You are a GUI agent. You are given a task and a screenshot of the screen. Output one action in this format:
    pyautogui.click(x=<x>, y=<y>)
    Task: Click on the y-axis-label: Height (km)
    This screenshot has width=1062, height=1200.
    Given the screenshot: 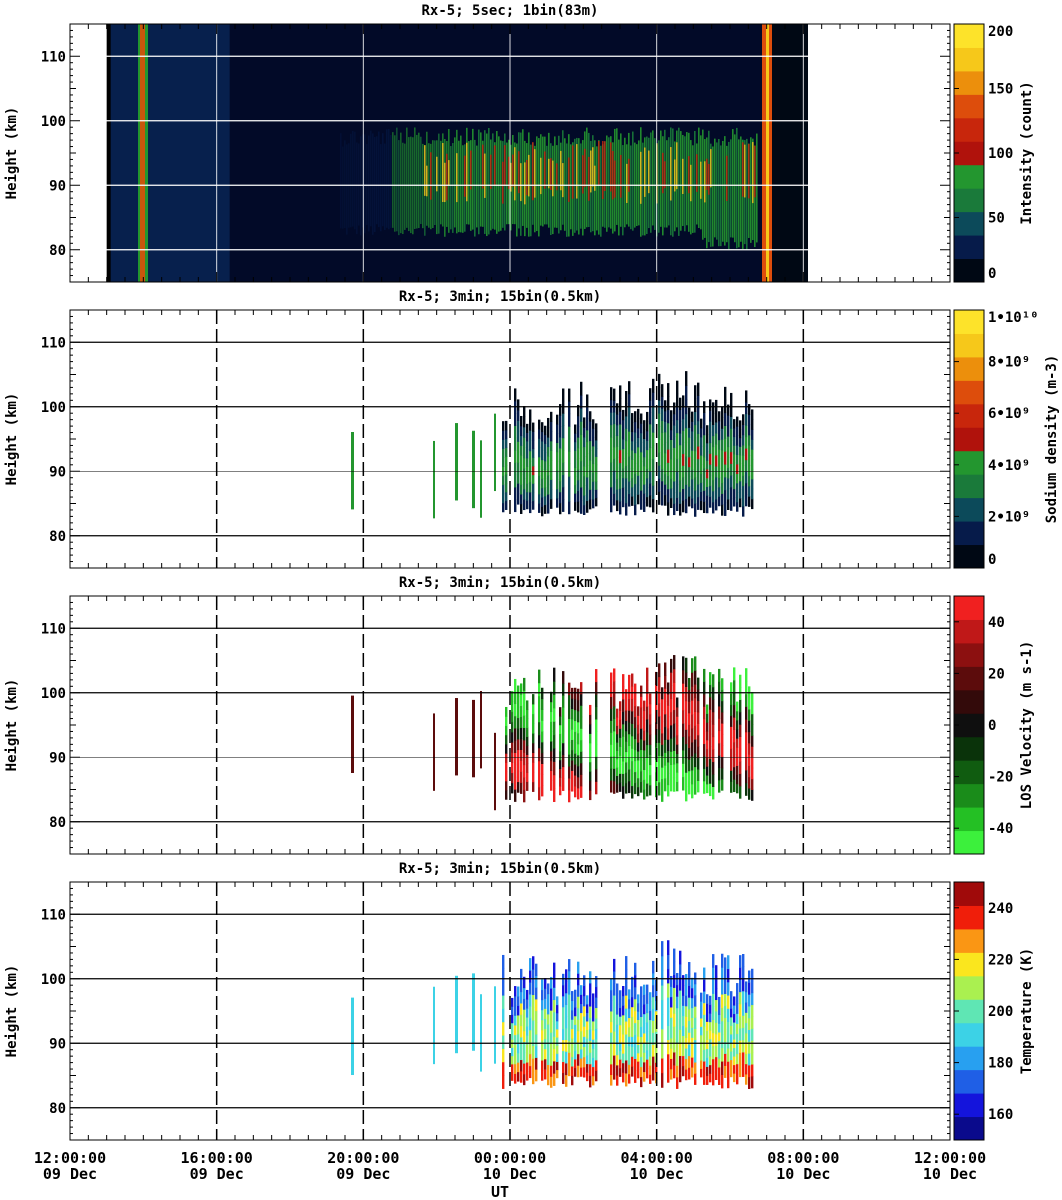 What is the action you would take?
    pyautogui.click(x=12, y=439)
    